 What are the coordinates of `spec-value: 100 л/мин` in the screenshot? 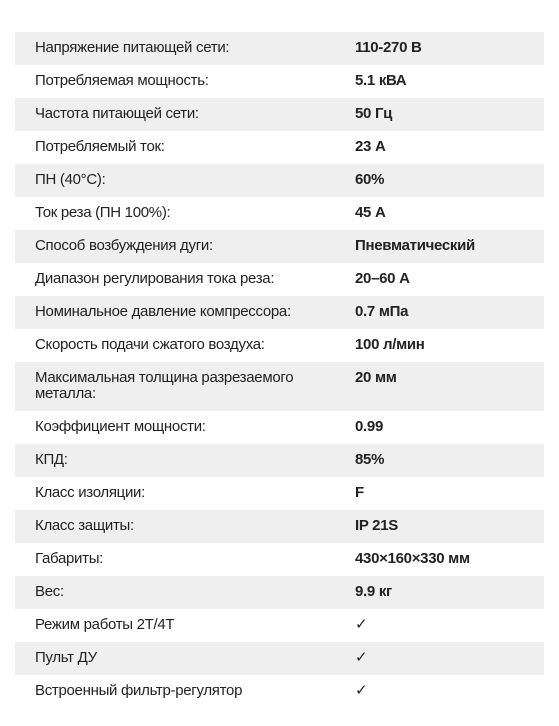 It's located at (390, 344).